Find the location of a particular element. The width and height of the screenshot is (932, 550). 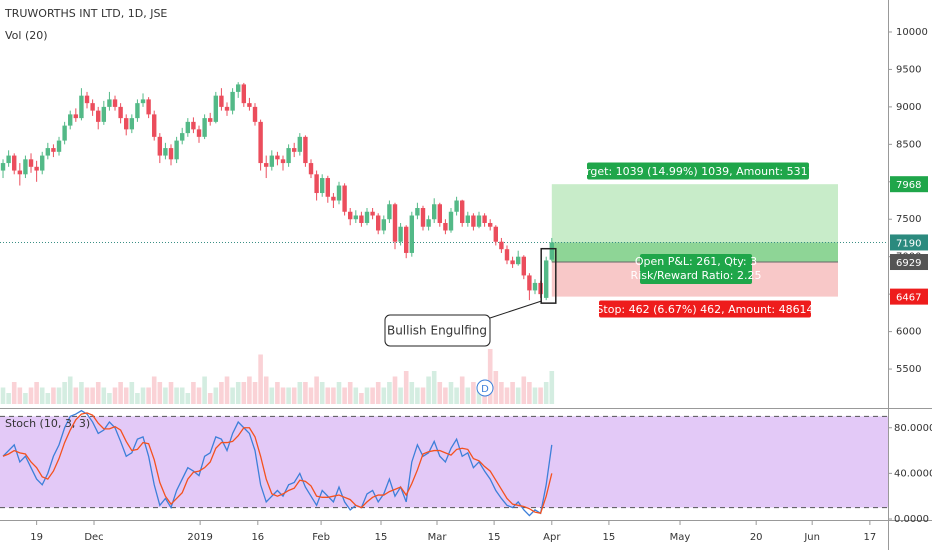

price-tag-label: 7968 is located at coordinates (908, 185).